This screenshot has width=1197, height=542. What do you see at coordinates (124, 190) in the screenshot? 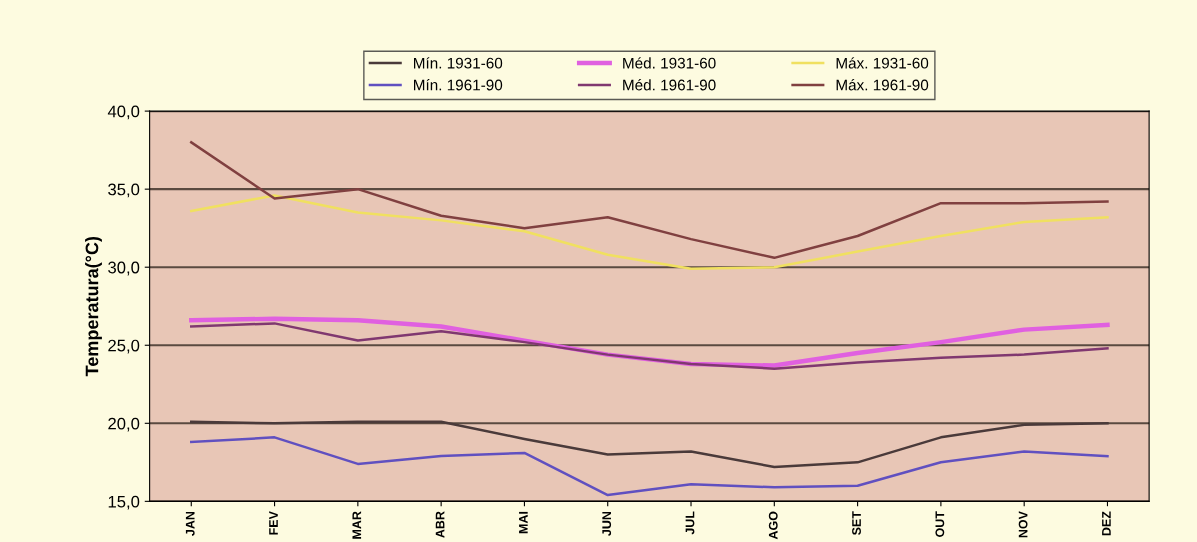
I see `y-tick-label: 35,0` at bounding box center [124, 190].